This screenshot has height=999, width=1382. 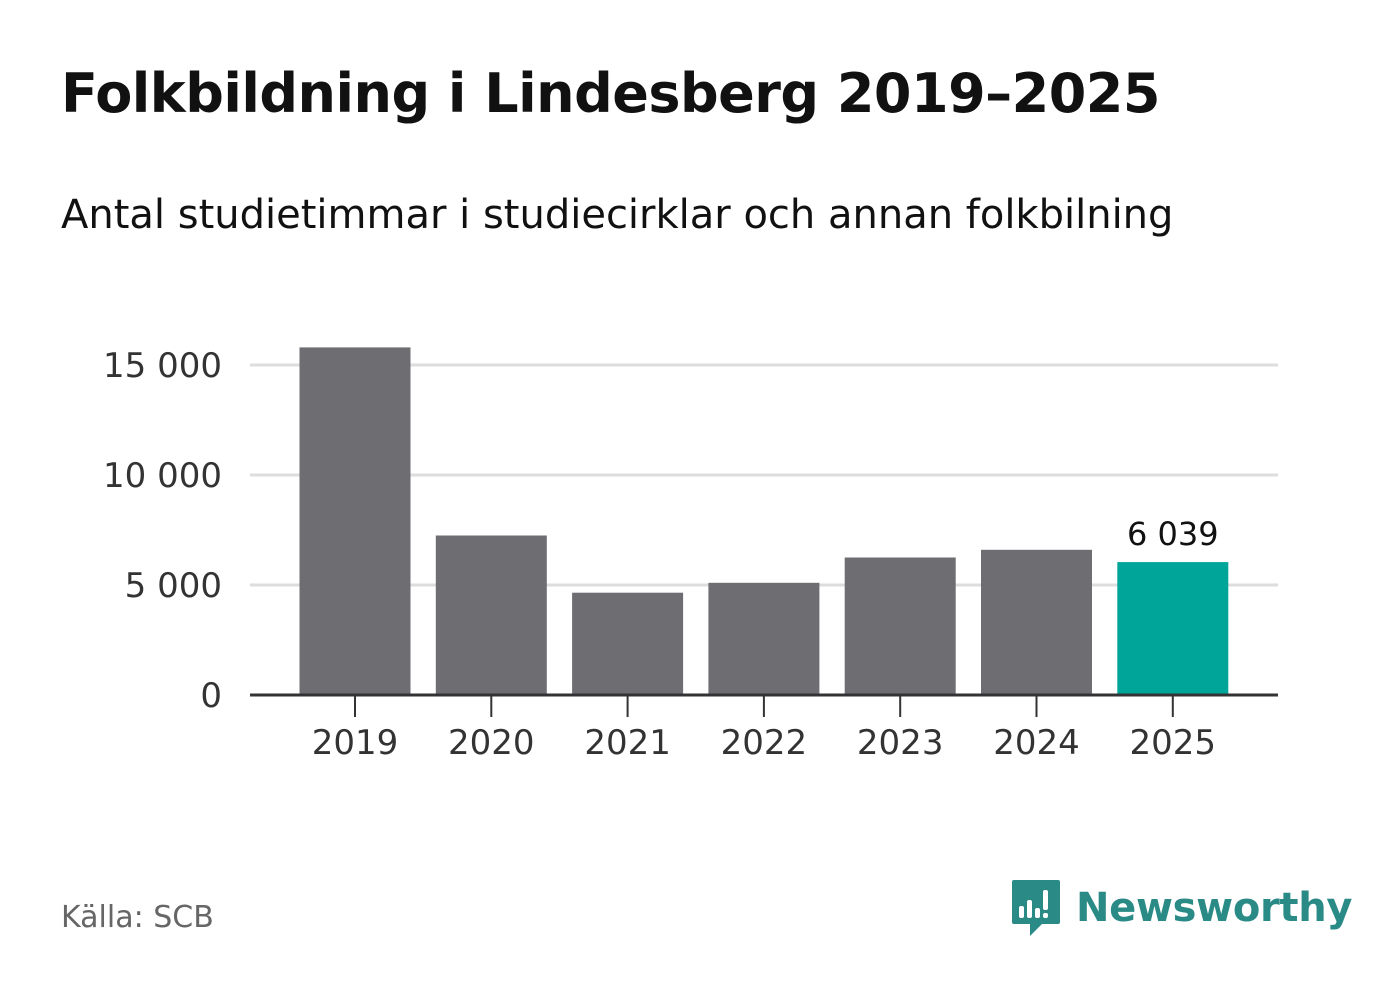 I want to click on x-tick-label: 2024, so click(x=1036, y=743).